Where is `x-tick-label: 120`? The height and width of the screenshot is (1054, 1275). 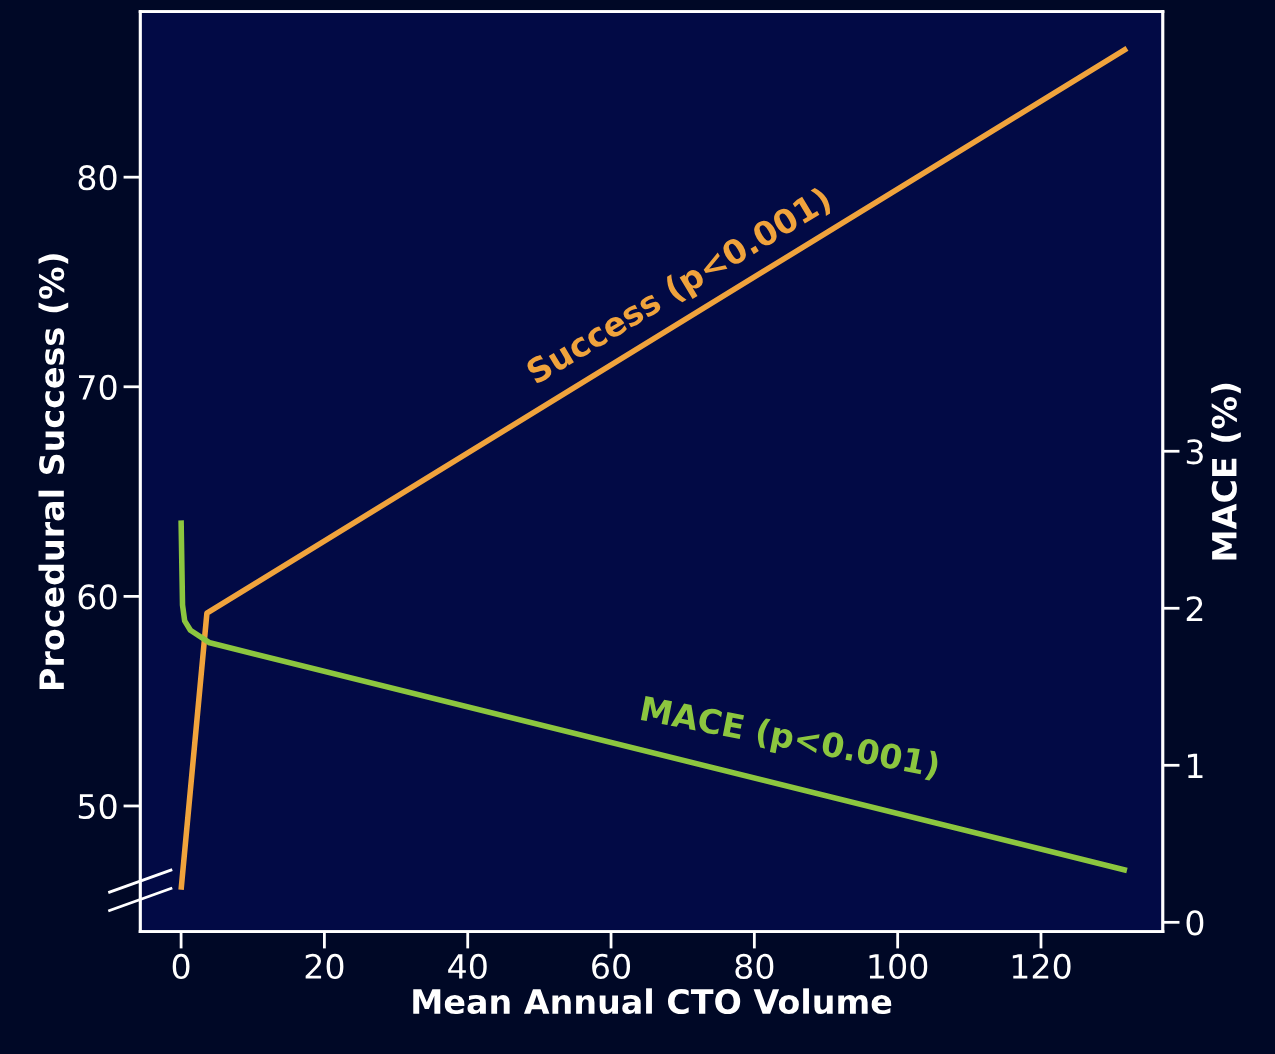
x-tick-label: 120 is located at coordinates (1041, 966).